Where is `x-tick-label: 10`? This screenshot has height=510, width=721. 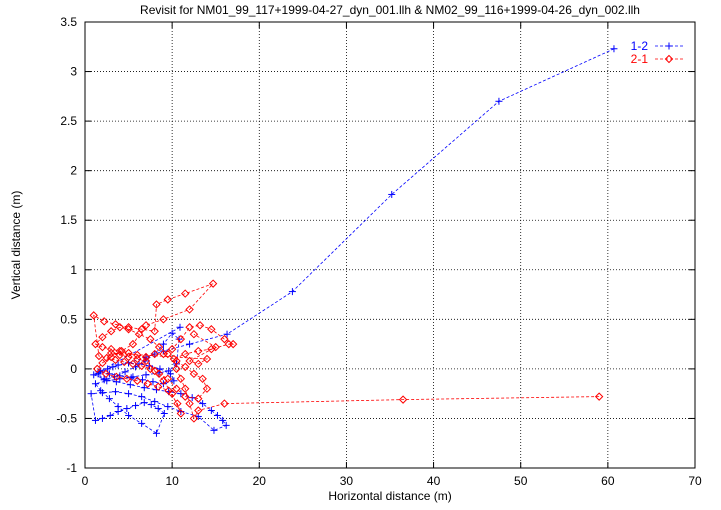 x-tick-label: 10 is located at coordinates (172, 481).